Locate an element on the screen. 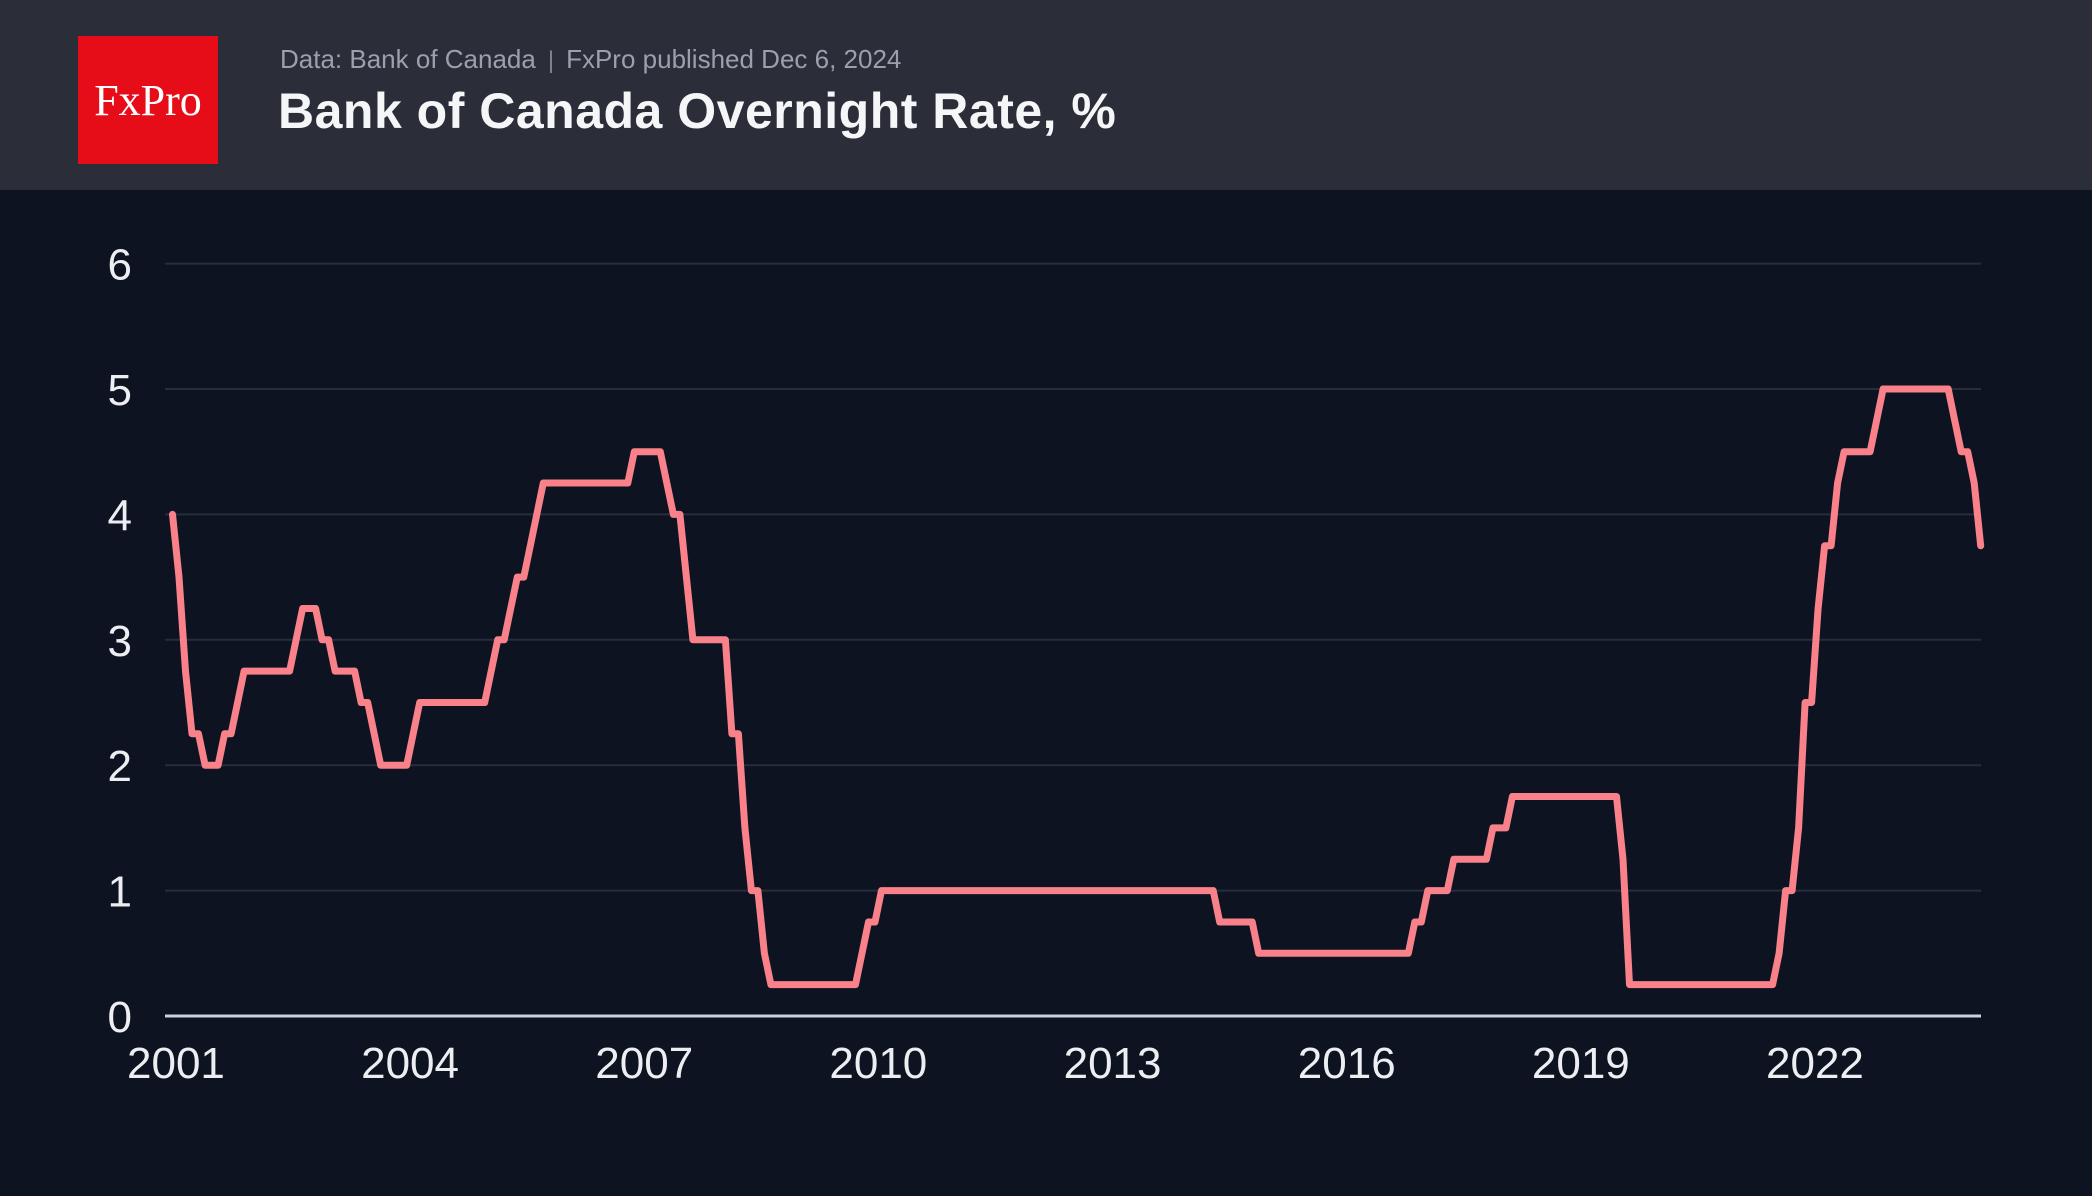 This screenshot has height=1196, width=2092. published-label: FxPro published Dec 6, 2024 is located at coordinates (734, 59).